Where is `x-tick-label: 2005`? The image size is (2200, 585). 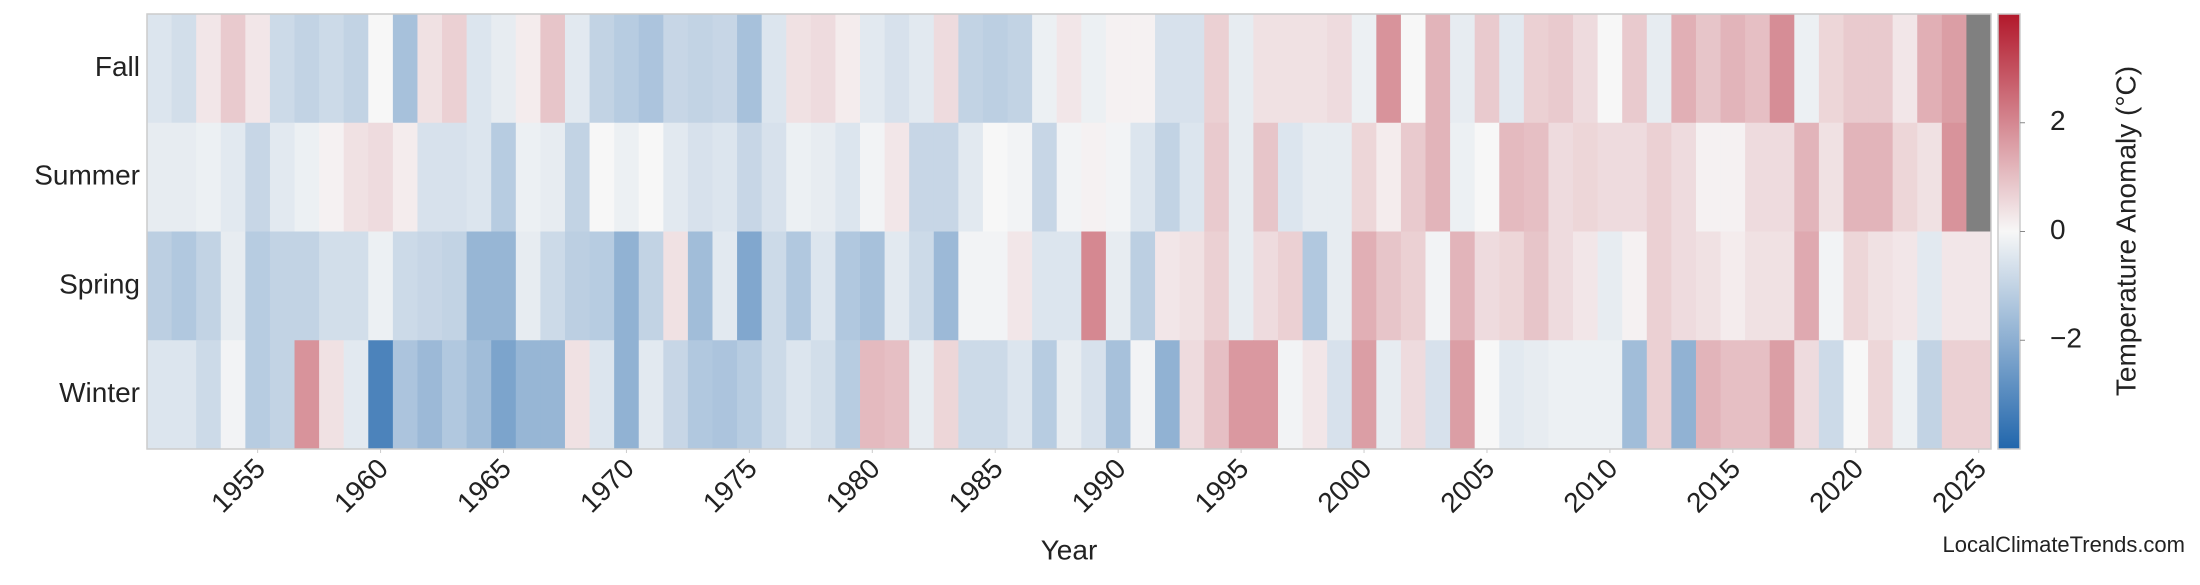 x-tick-label: 2005 is located at coordinates (1467, 486).